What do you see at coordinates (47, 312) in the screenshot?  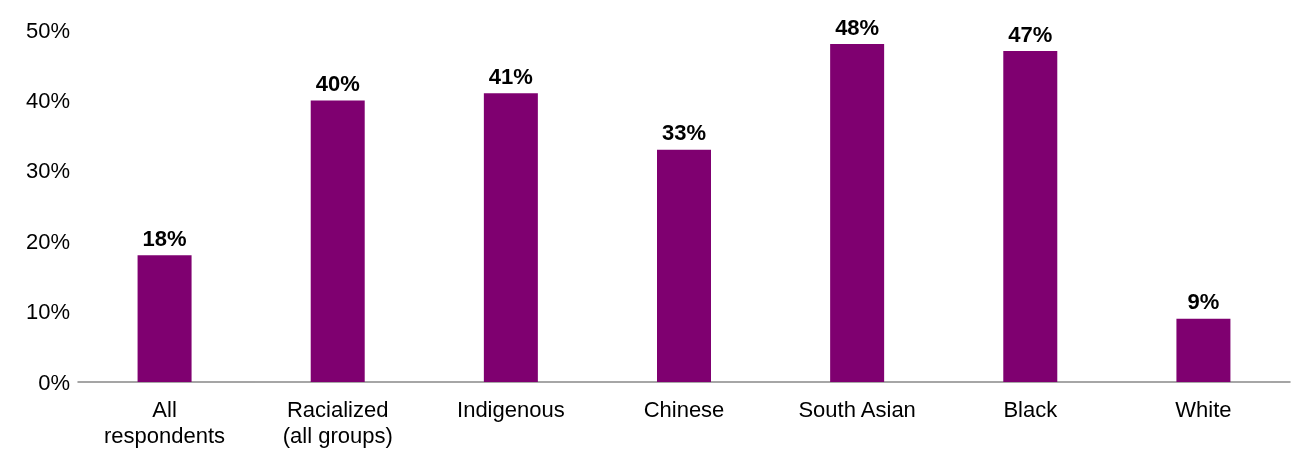 I see `y-tick-label: 10%` at bounding box center [47, 312].